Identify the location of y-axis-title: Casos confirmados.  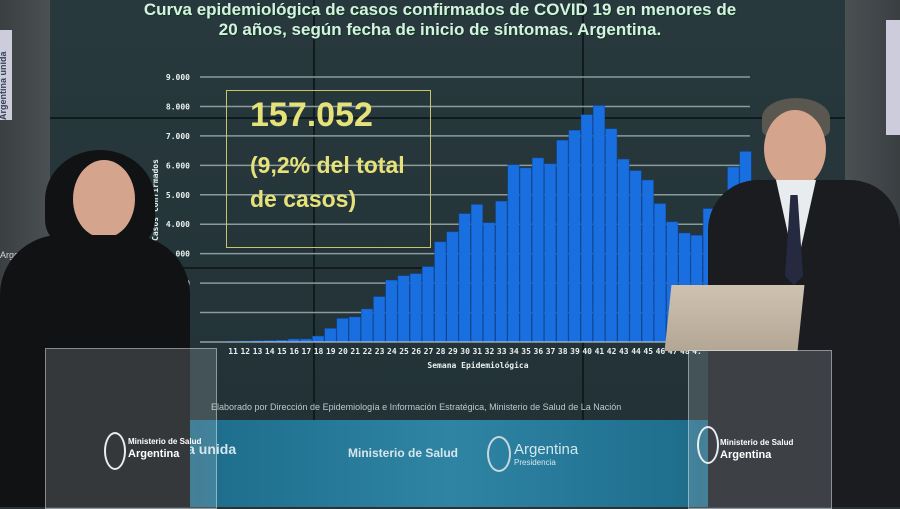
(155, 200).